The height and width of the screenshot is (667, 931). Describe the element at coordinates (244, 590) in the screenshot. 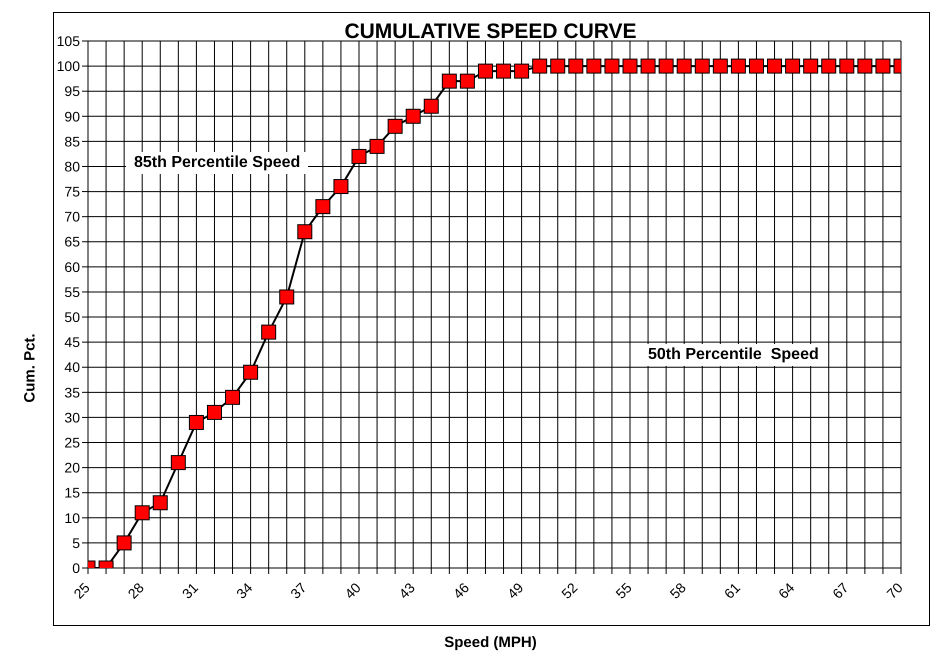

I see `x-tick-label: 34` at that location.